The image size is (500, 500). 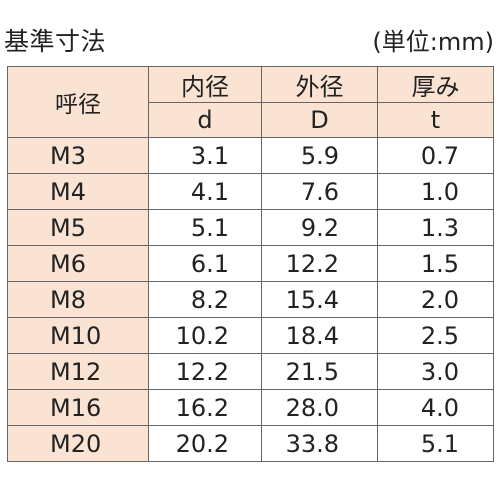 What do you see at coordinates (319, 299) in the screenshot?
I see `outer-diameter-cell: 15.4` at bounding box center [319, 299].